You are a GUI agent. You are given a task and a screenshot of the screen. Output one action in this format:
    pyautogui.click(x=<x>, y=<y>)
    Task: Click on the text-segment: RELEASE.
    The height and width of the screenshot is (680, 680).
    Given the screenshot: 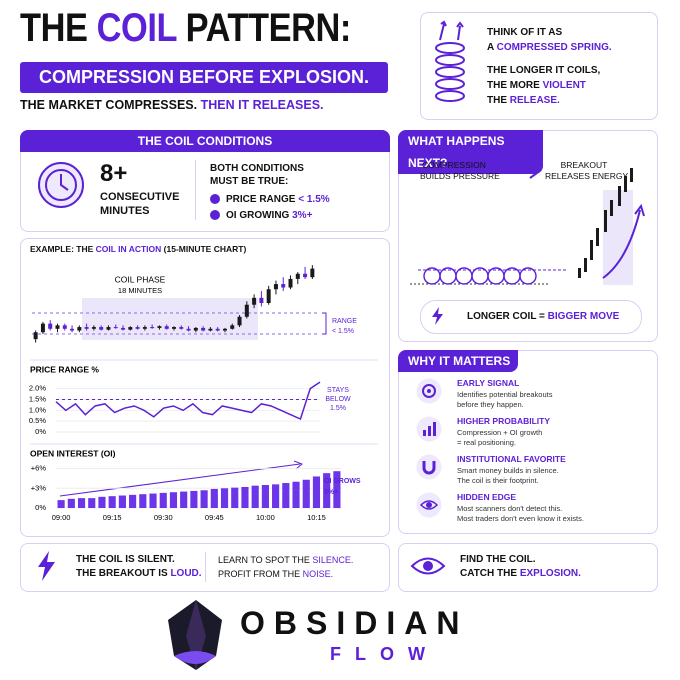 What is the action you would take?
    pyautogui.click(x=534, y=100)
    